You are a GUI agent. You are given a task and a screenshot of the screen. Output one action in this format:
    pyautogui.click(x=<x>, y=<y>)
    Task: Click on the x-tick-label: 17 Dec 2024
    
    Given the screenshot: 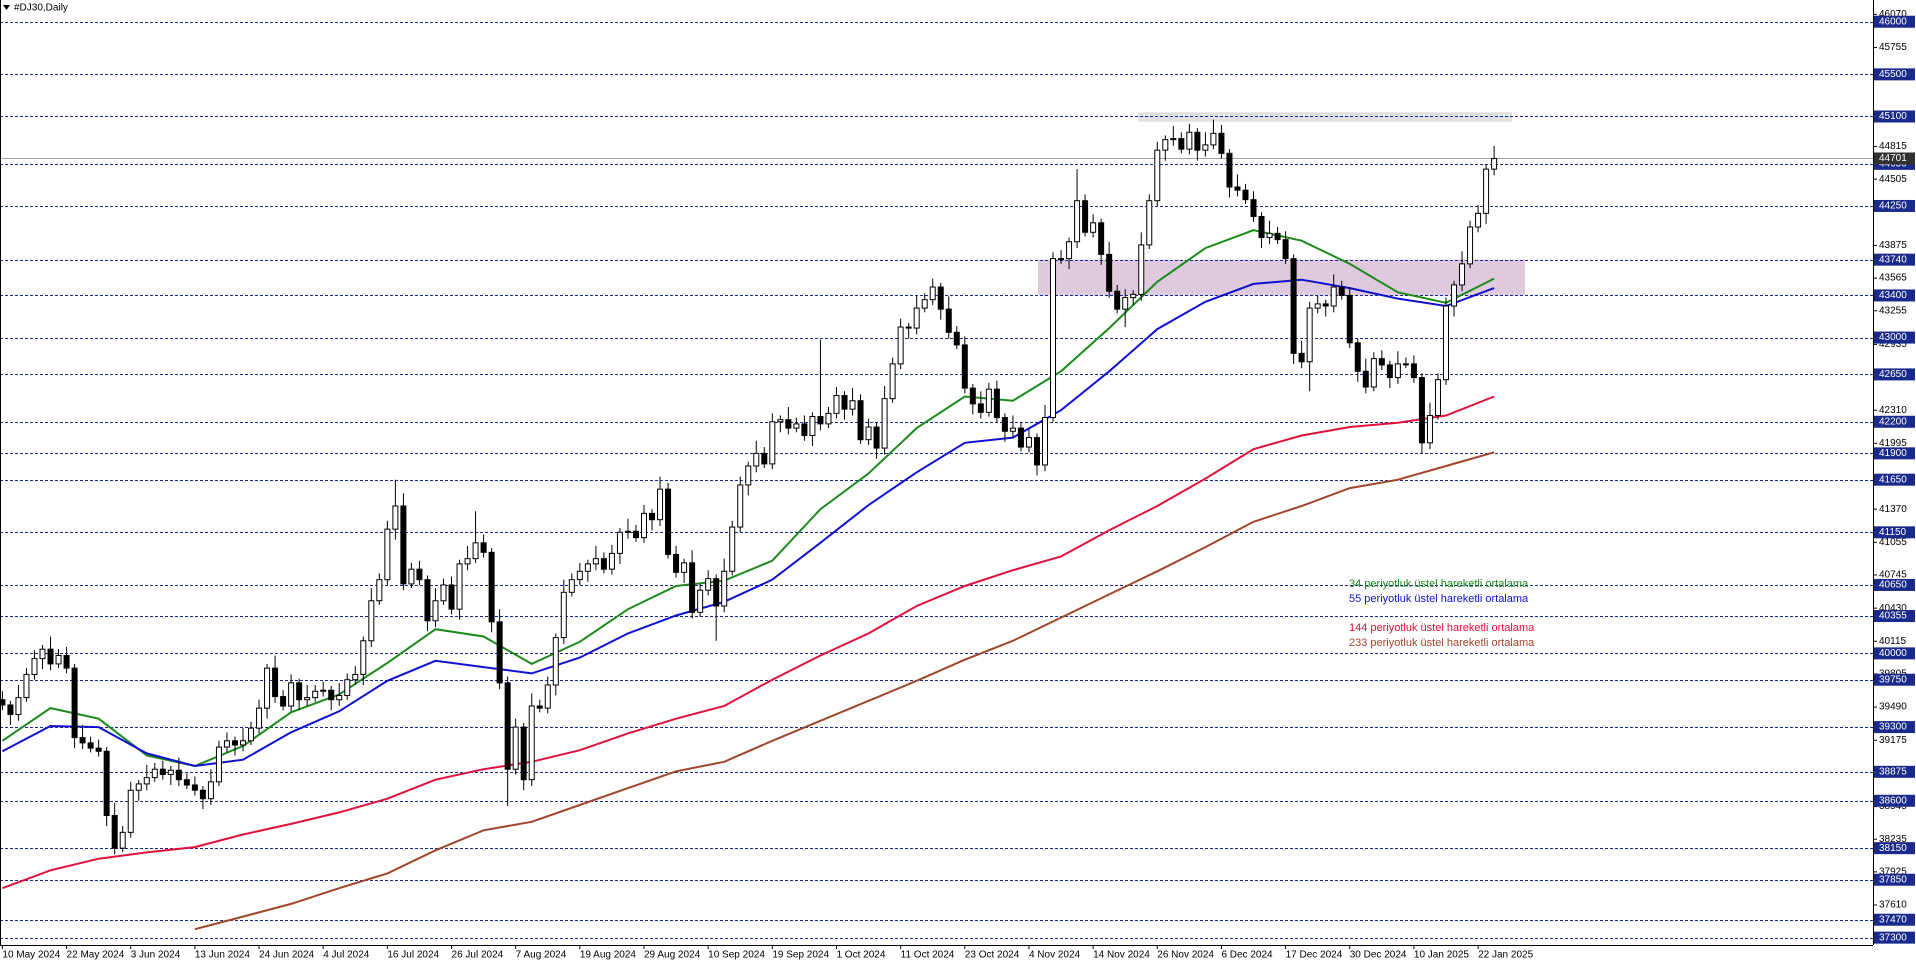 What is the action you would take?
    pyautogui.click(x=1314, y=955)
    